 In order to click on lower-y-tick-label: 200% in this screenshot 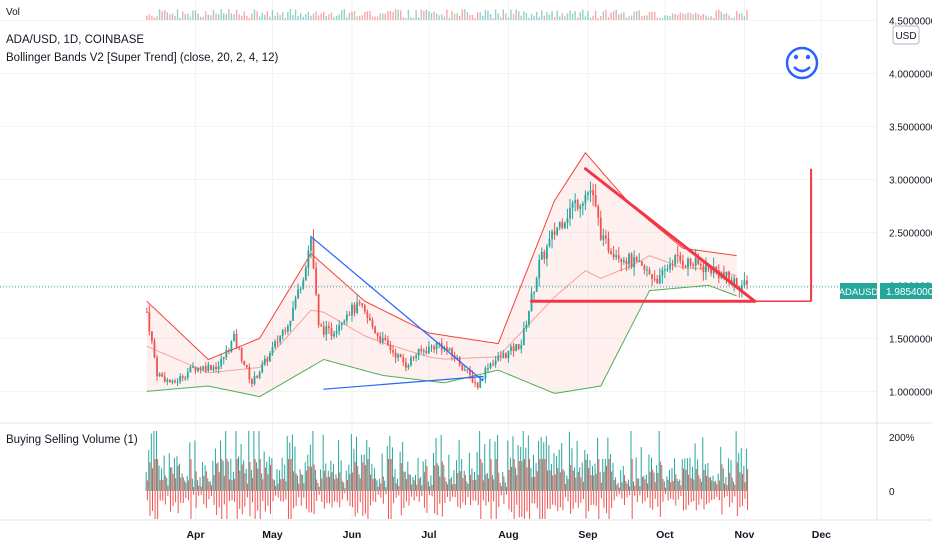, I will do `click(902, 438)`.